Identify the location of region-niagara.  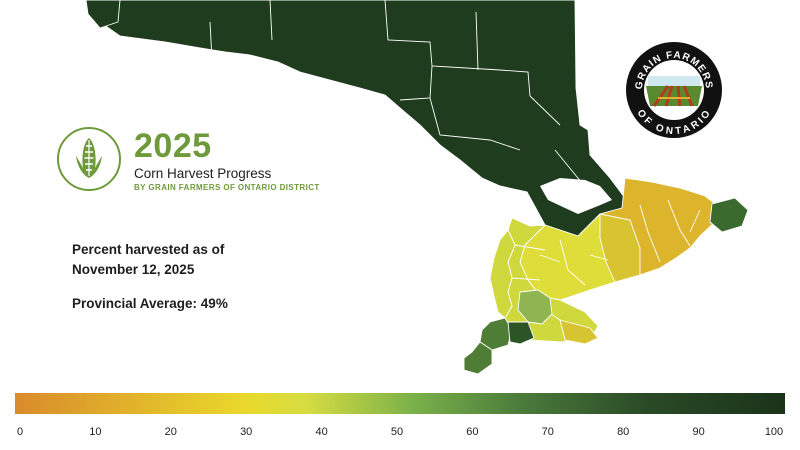
(579, 332).